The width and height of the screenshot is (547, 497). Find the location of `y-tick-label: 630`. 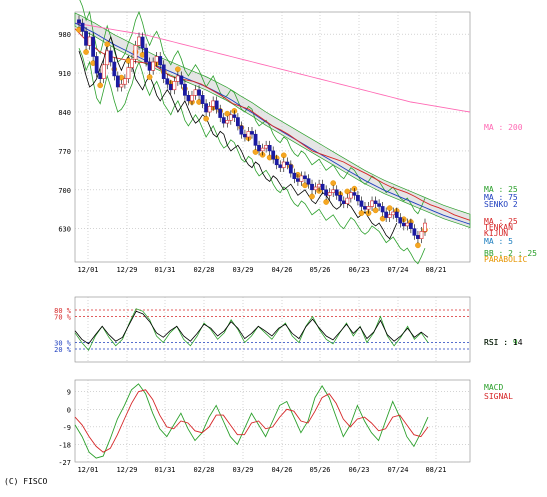

y-tick-label: 630 is located at coordinates (64, 230).